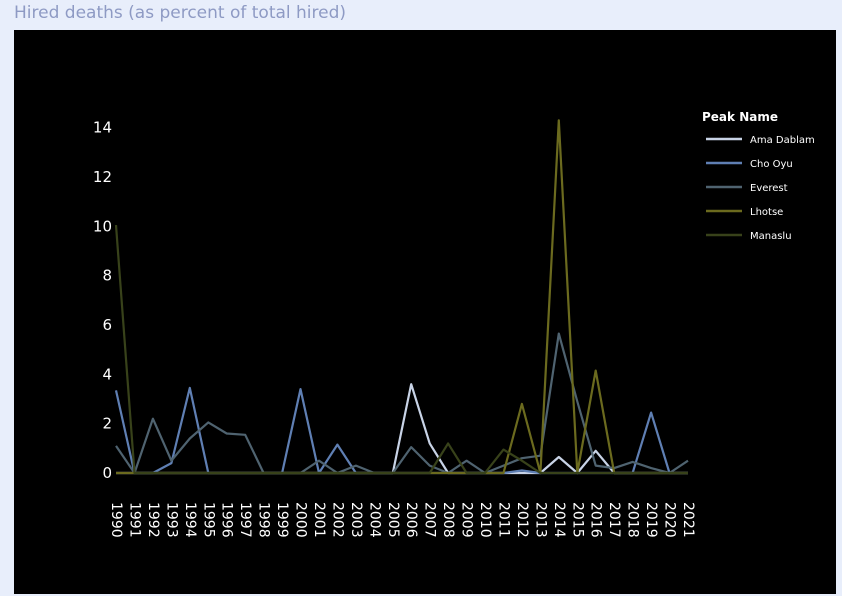 This screenshot has height=596, width=842. I want to click on x-tick-label: 2019, so click(651, 520).